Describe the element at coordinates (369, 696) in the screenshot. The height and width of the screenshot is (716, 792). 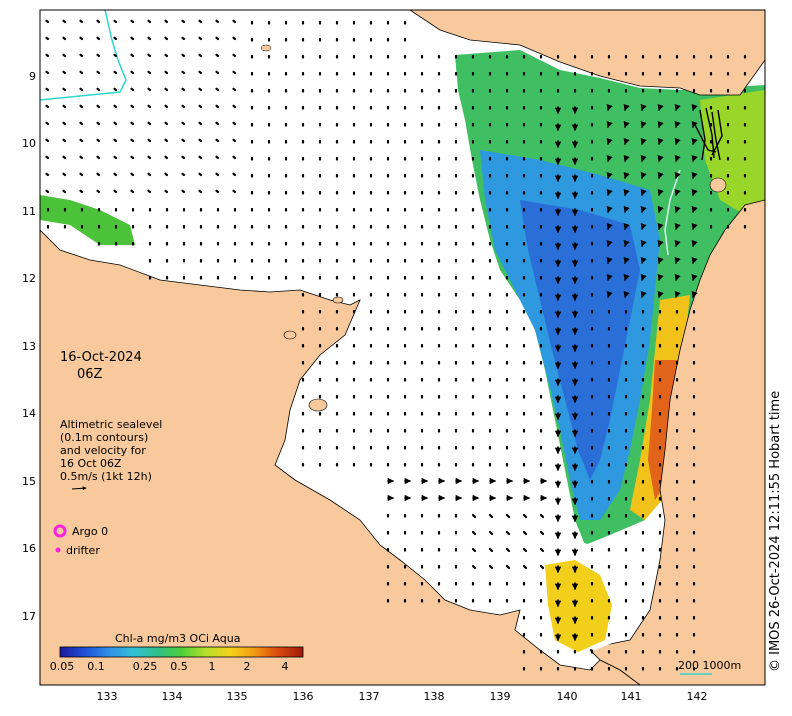
I see `lon-tick: 137` at that location.